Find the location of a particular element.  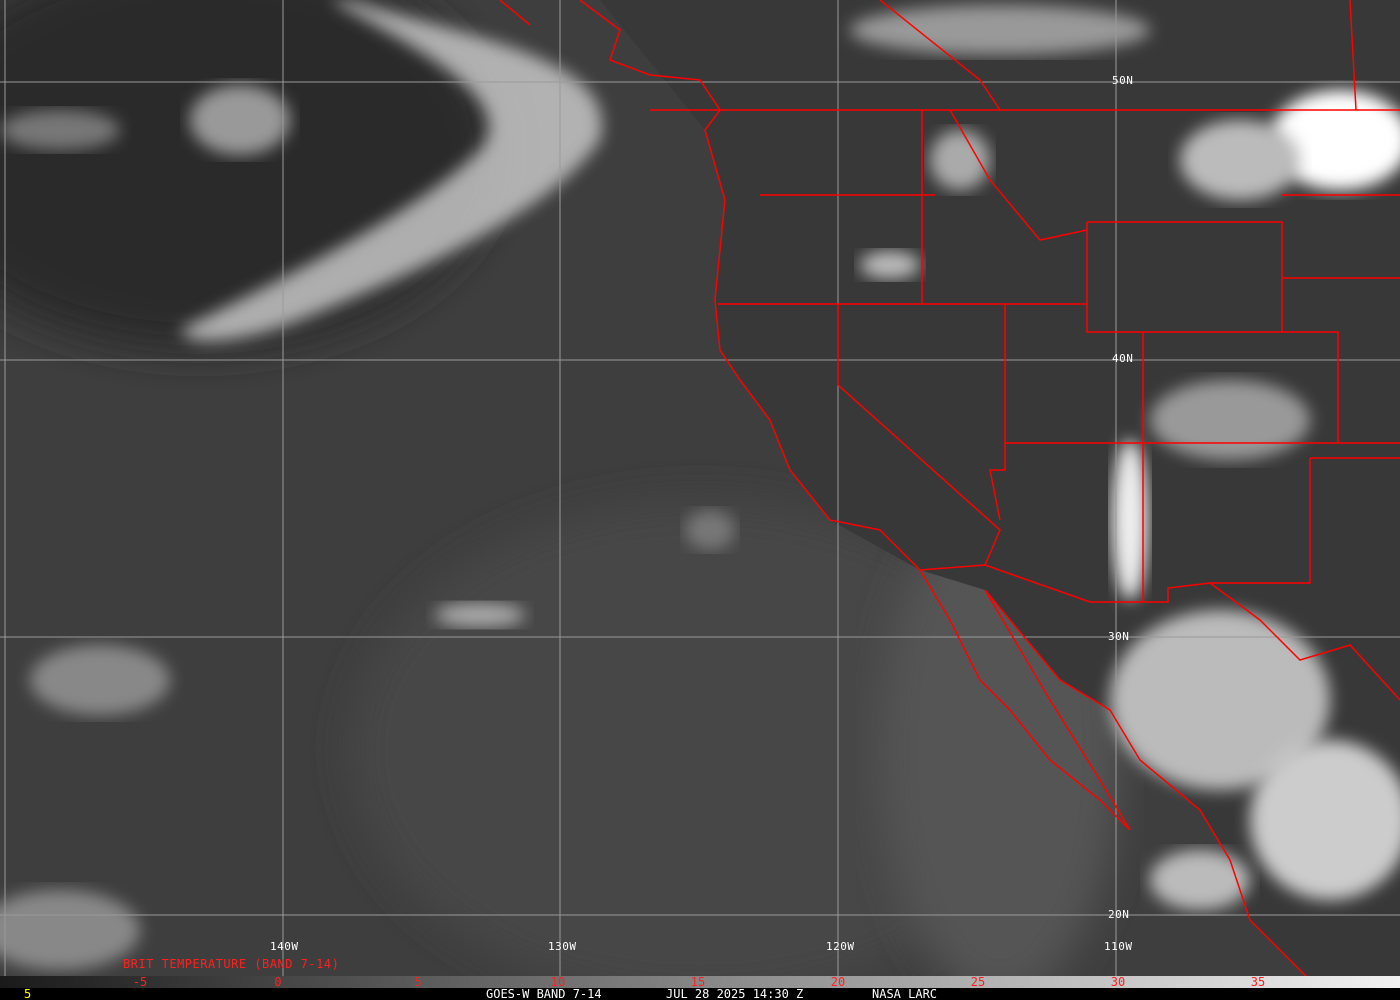

colorbar-tick: 10 is located at coordinates (558, 982).